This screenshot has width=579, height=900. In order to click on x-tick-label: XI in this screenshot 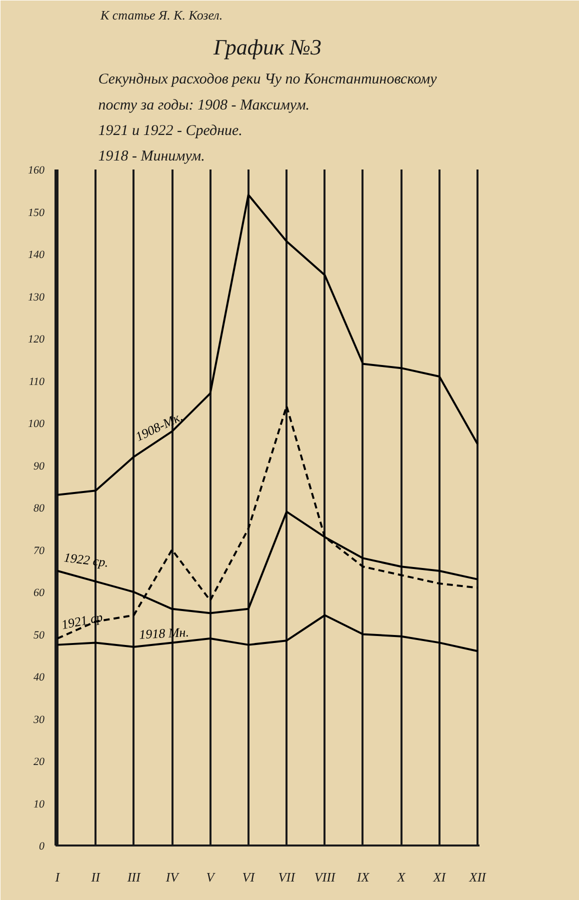, I will do `click(439, 877)`.